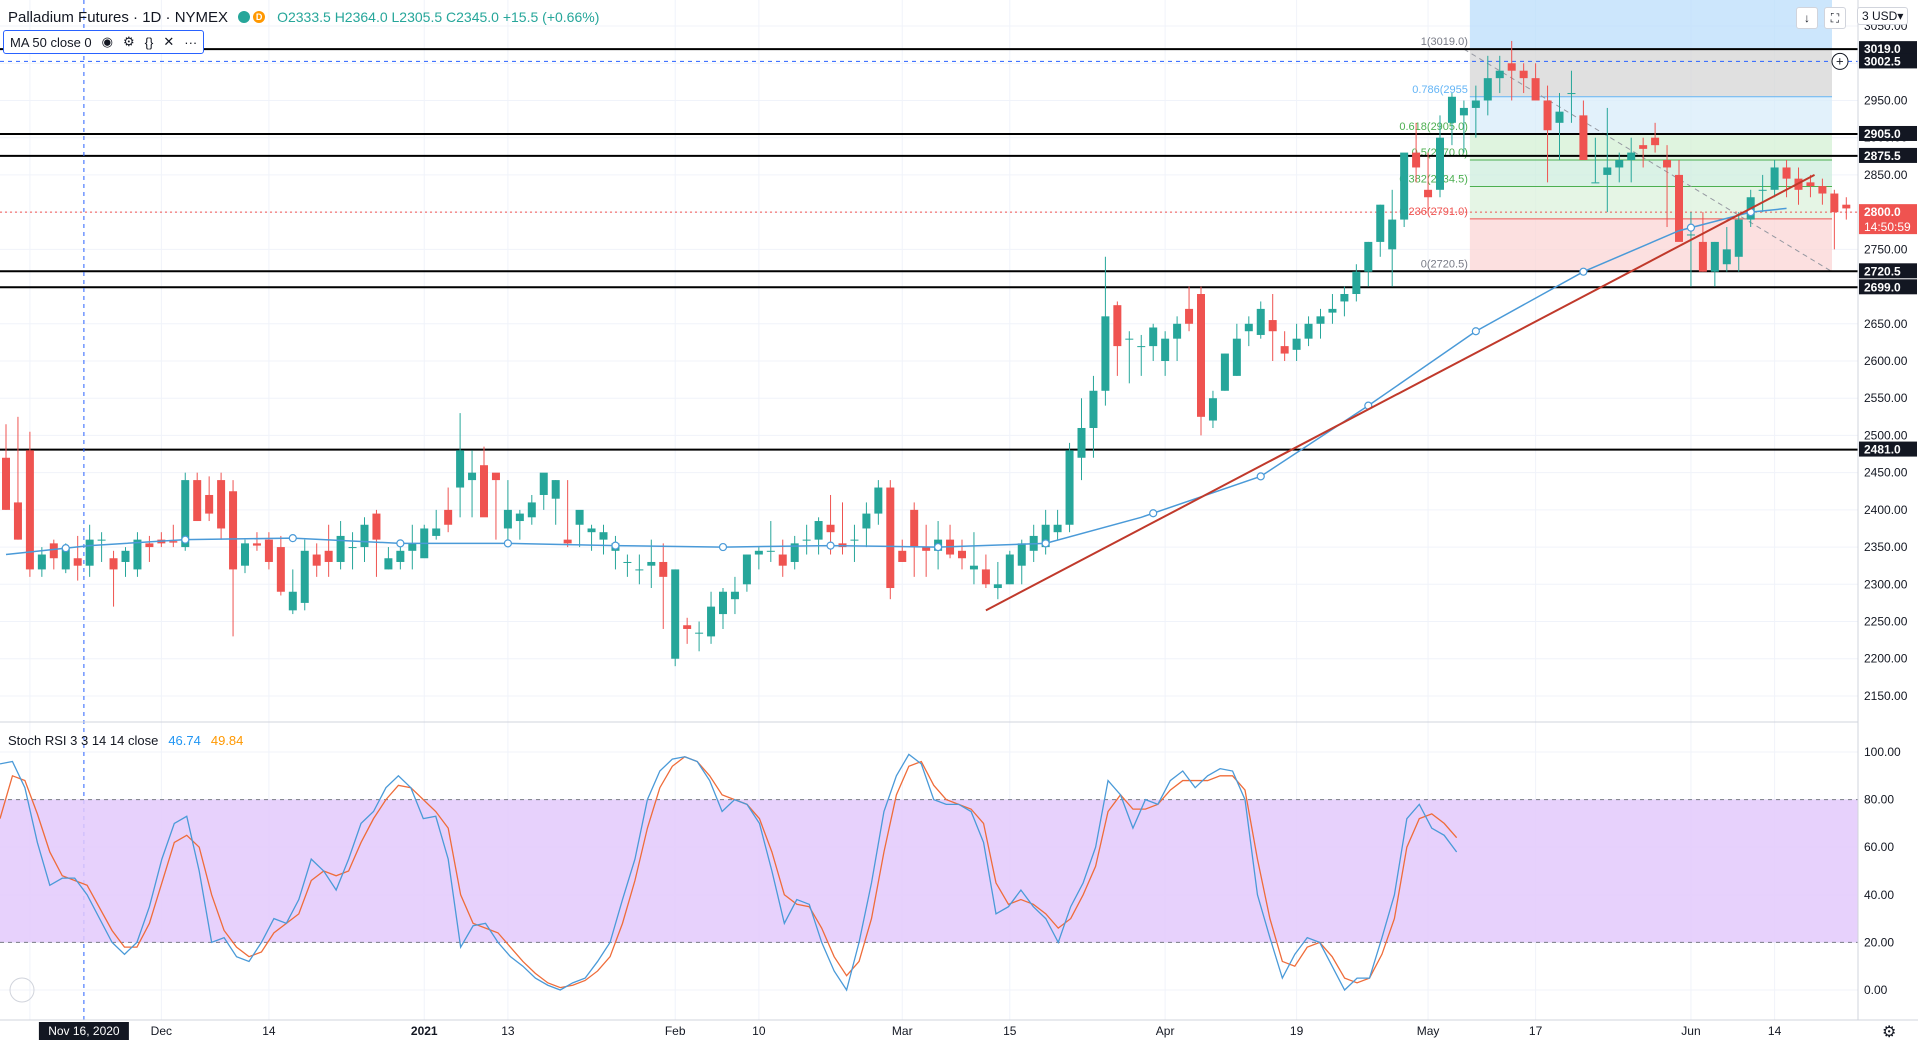 The height and width of the screenshot is (1042, 1918). Describe the element at coordinates (1886, 584) in the screenshot. I see `price-tick-label: 2300.00` at that location.